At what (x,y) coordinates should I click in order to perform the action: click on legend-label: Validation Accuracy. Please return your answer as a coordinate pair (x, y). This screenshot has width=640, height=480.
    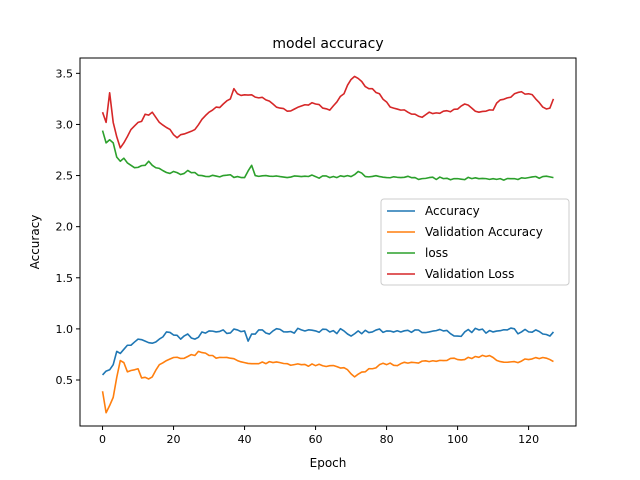
    Looking at the image, I should click on (484, 232).